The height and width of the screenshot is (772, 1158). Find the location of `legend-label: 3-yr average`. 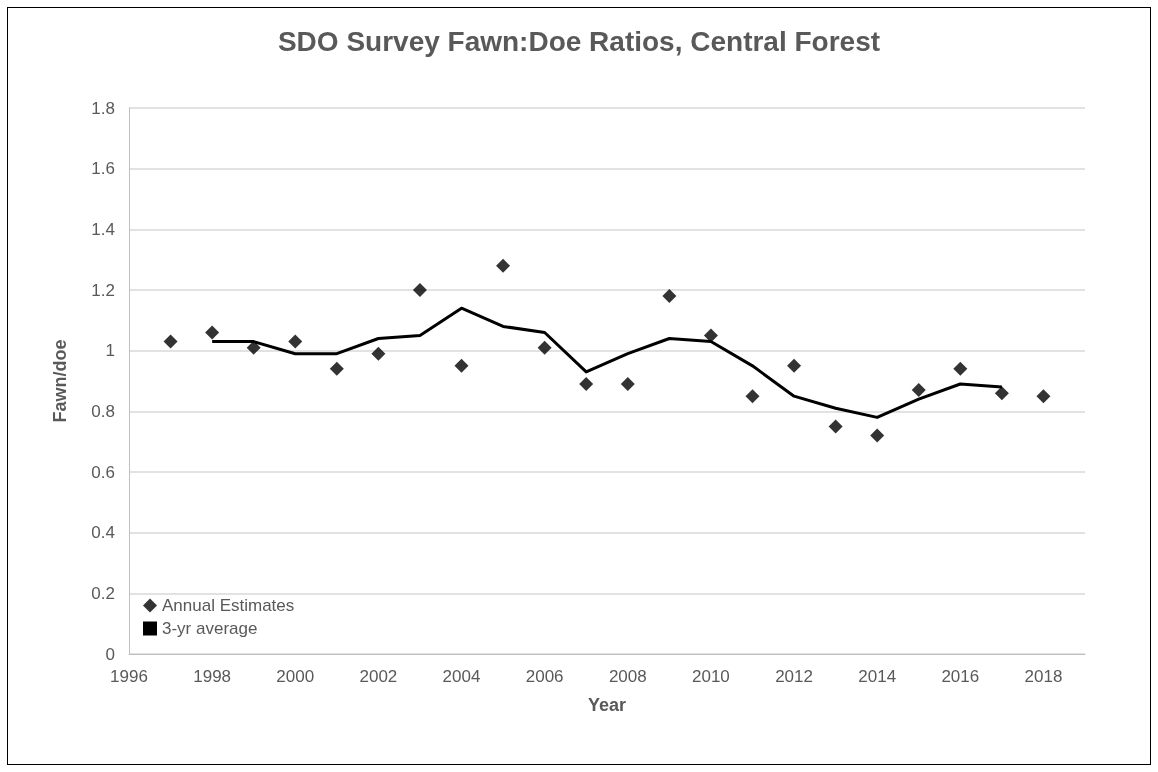

legend-label: 3-yr average is located at coordinates (210, 628).